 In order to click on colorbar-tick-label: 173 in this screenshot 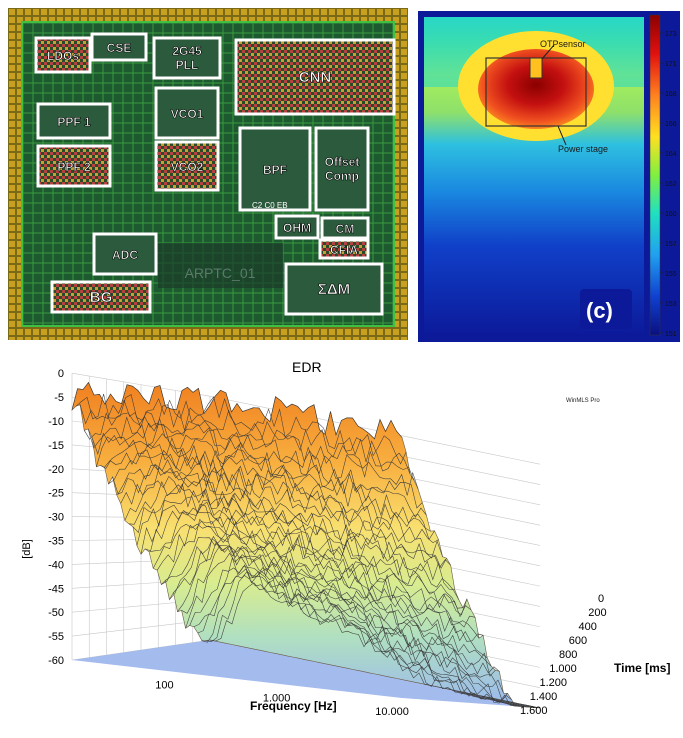, I will do `click(671, 34)`.